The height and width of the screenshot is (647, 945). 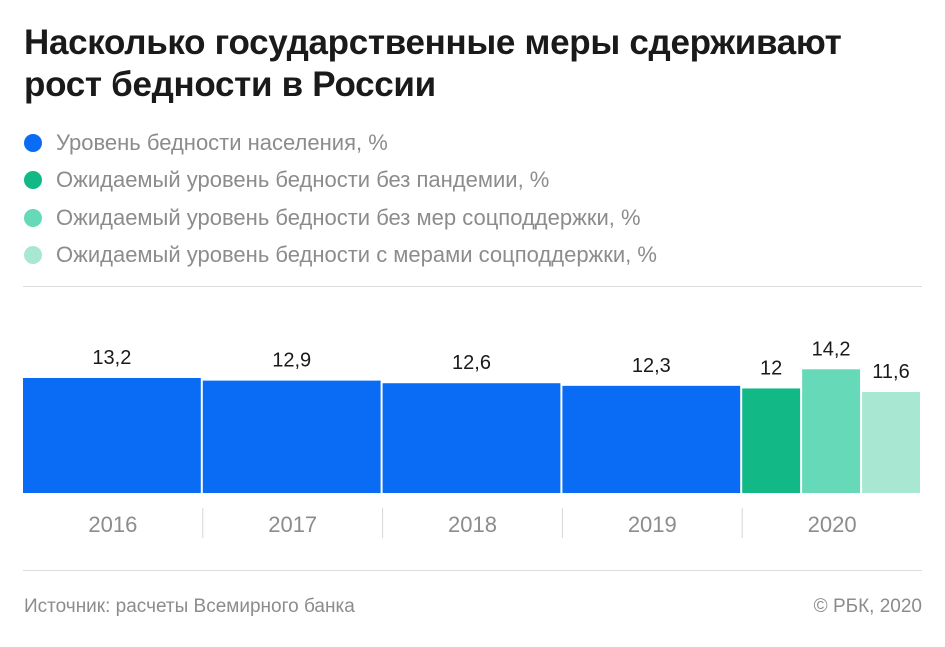 I want to click on data-label: 12, so click(x=771, y=368).